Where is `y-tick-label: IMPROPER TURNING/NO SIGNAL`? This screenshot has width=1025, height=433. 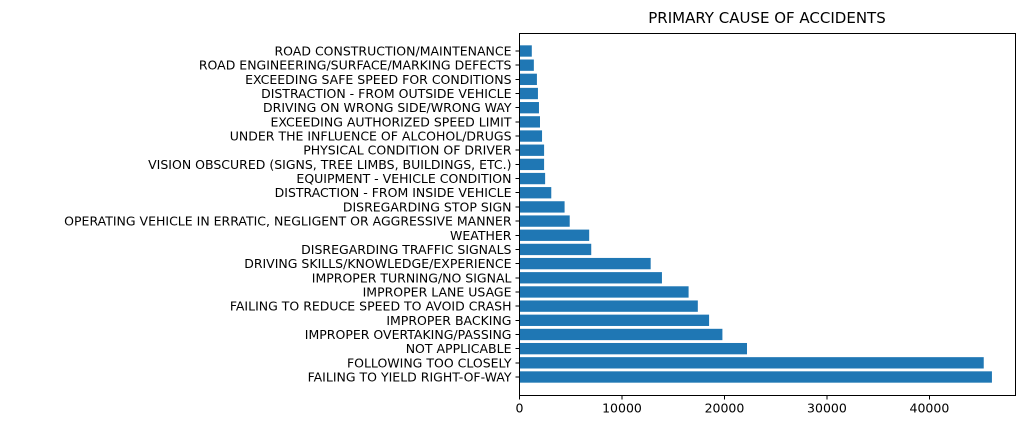
y-tick-label: IMPROPER TURNING/NO SIGNAL is located at coordinates (412, 277).